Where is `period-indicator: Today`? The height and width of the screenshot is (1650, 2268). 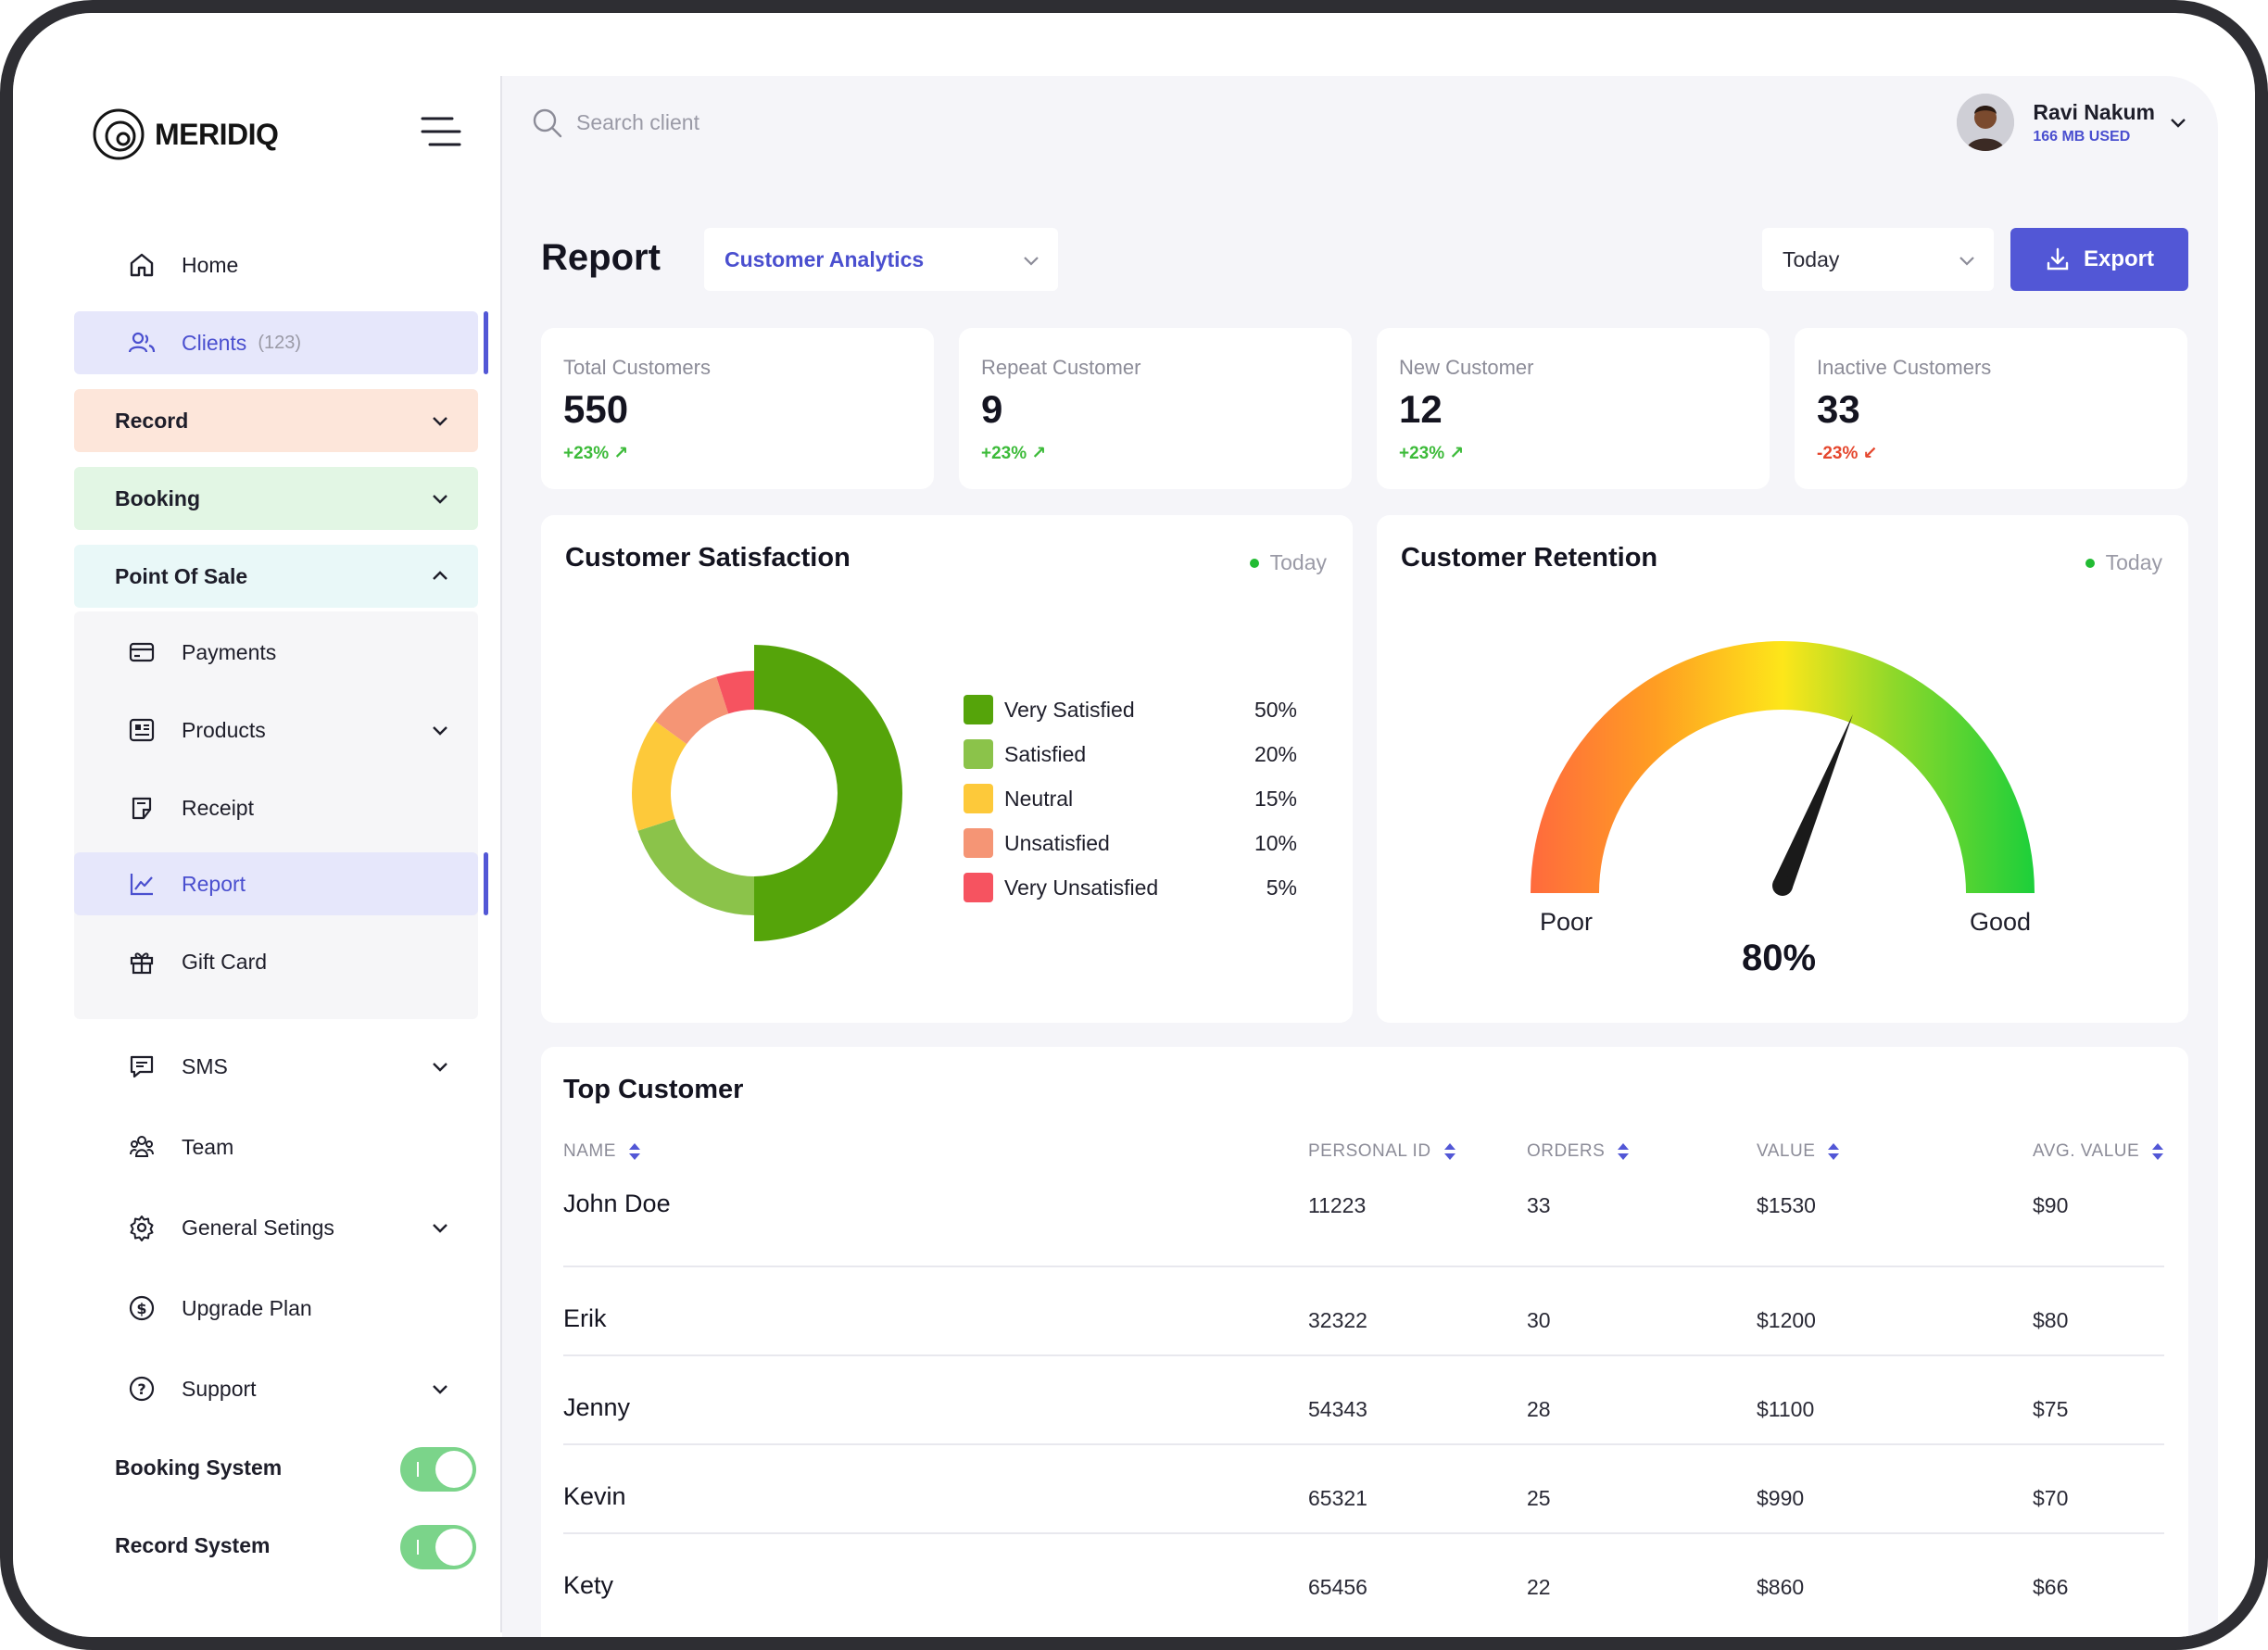
period-indicator: Today is located at coordinates (1288, 562).